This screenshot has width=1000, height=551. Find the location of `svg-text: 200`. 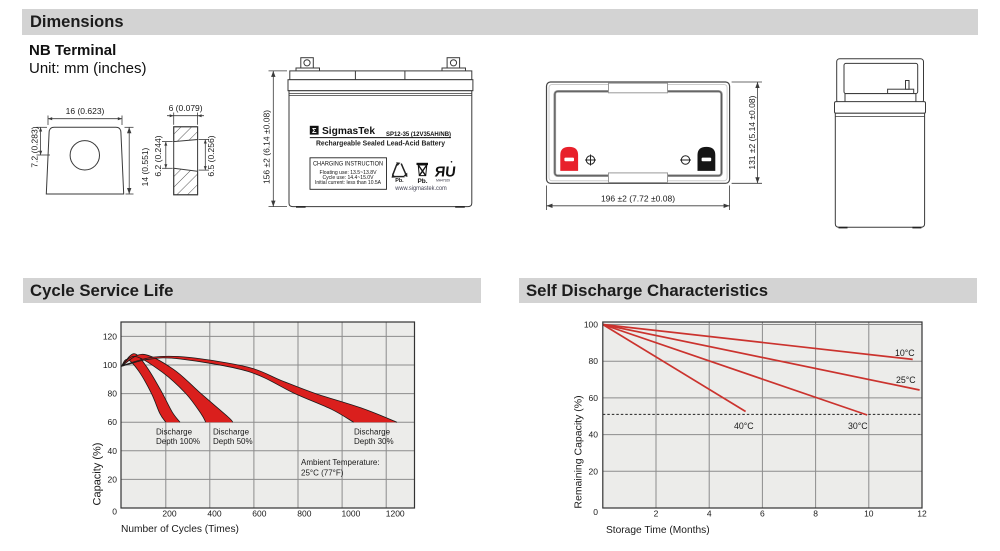

svg-text: 200 is located at coordinates (169, 514).